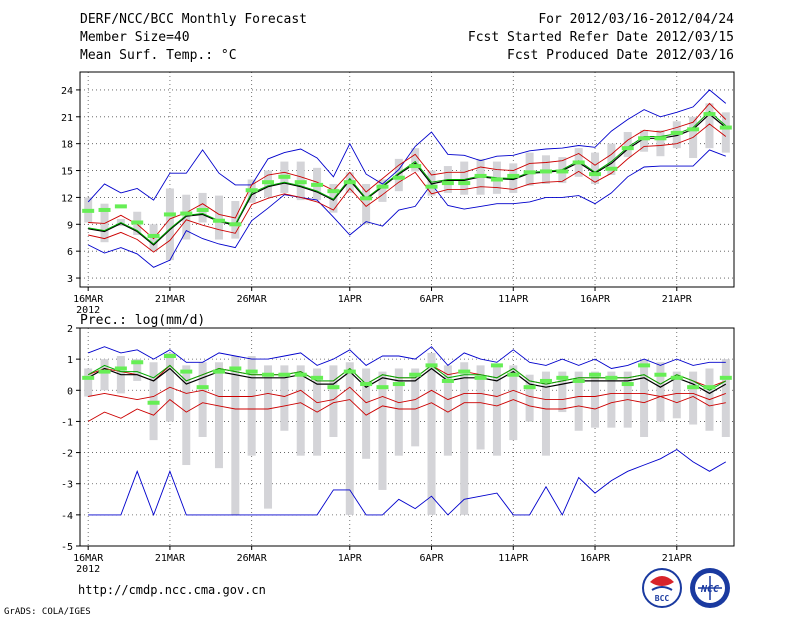 This screenshot has height=618, width=800. I want to click on forecast-period: For 2012/03/16-2012/04/24, so click(636, 19).